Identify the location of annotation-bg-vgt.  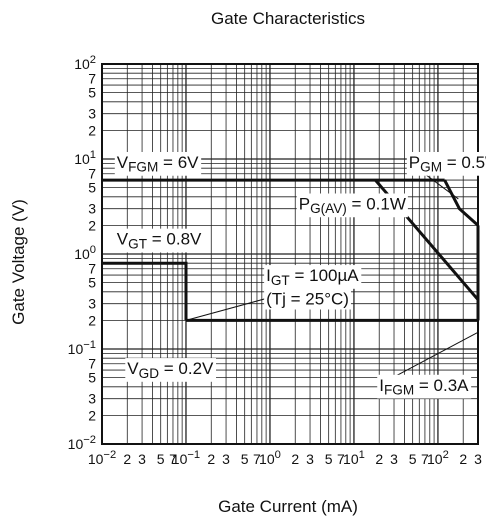
(159, 240).